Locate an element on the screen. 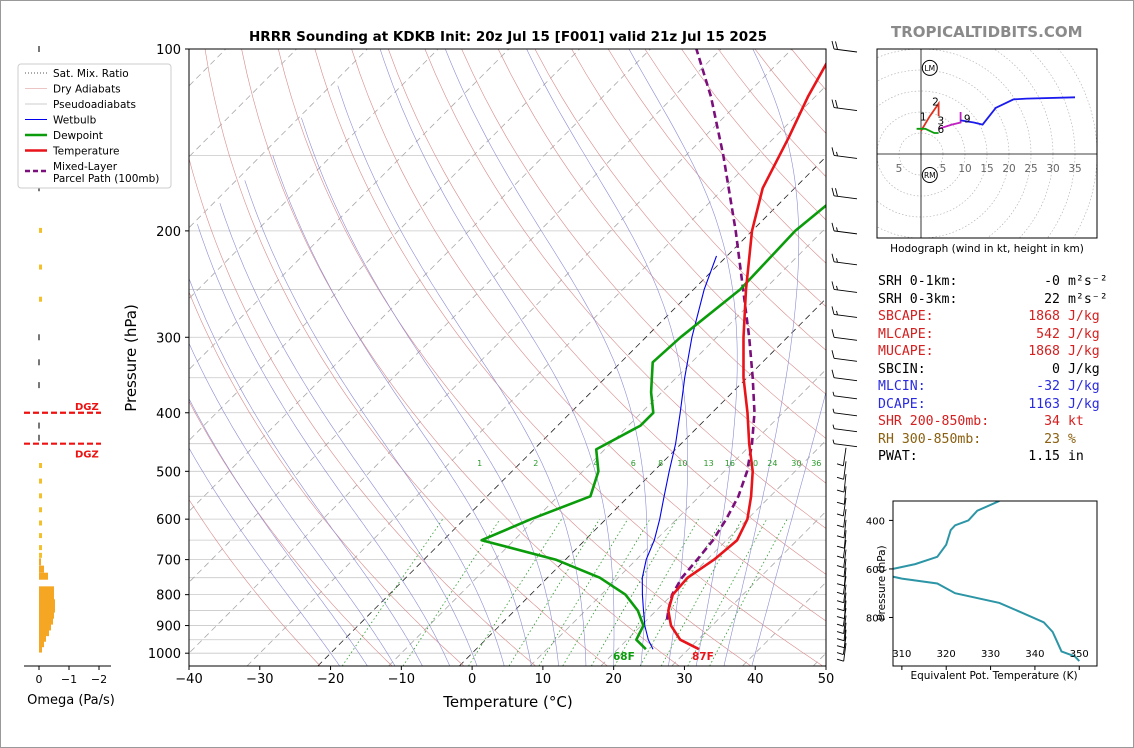 This screenshot has height=748, width=1134. x-tick-label: 0 is located at coordinates (472, 679).